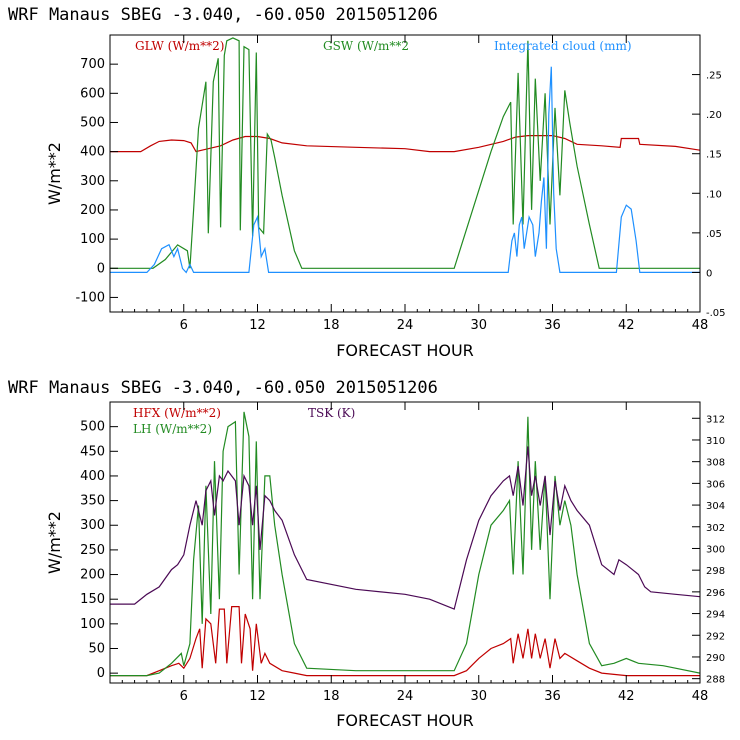  Describe the element at coordinates (92, 64) in the screenshot. I see `y-tick-label: 700` at that location.